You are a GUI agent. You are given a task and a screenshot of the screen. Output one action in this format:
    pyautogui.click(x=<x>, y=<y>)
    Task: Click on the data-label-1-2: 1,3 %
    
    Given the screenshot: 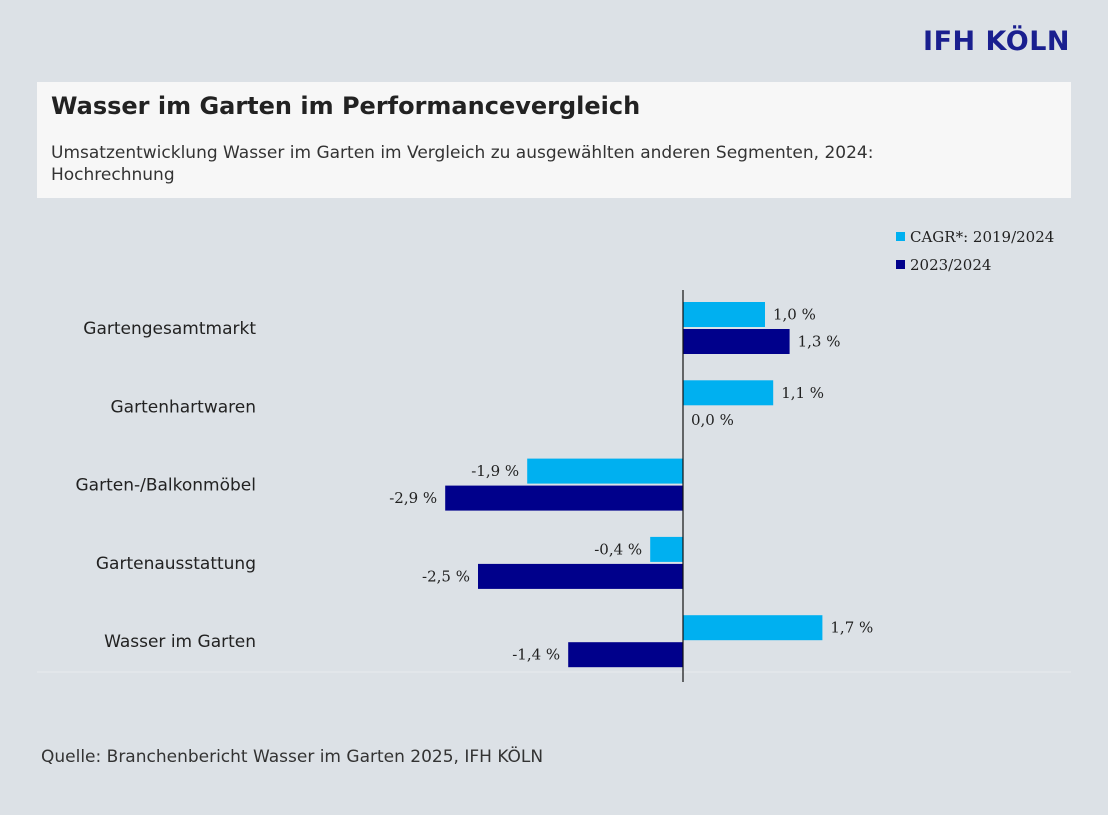 What is the action you would take?
    pyautogui.click(x=819, y=342)
    